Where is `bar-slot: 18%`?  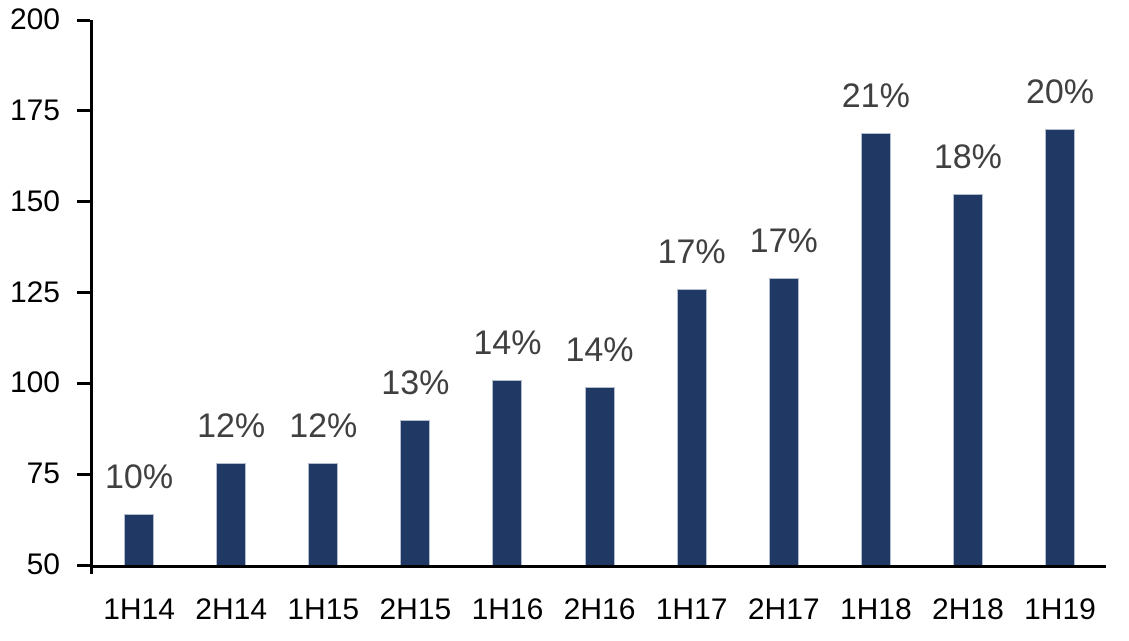
bar-slot: 18% is located at coordinates (968, 352).